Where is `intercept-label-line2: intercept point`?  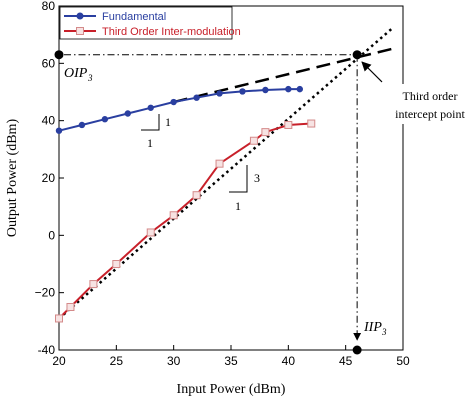 intercept-label-line2: intercept point is located at coordinates (430, 114).